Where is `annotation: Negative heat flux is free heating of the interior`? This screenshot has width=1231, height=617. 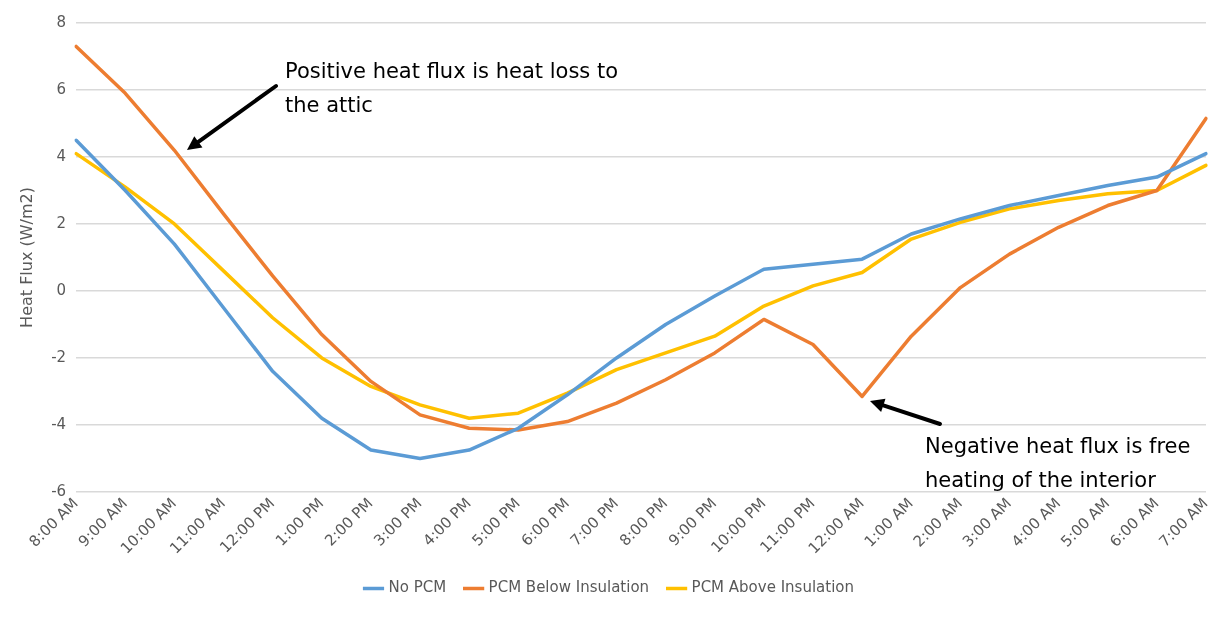 annotation: Negative heat flux is free heating of the interior is located at coordinates (1058, 463).